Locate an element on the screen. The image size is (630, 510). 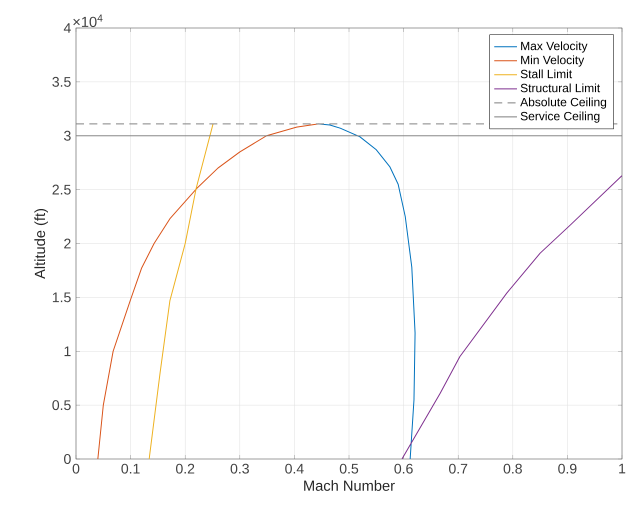
x-tick-label: 0.4 is located at coordinates (294, 469).